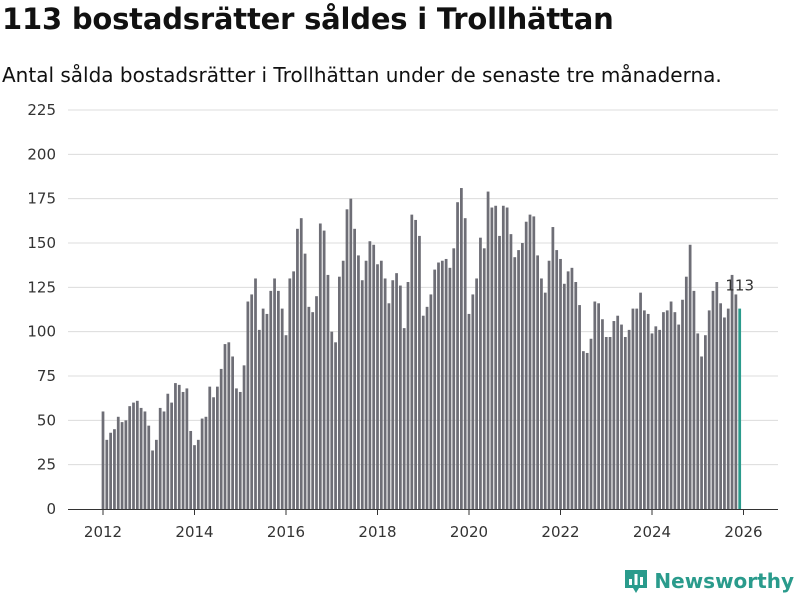  What do you see at coordinates (46, 376) in the screenshot?
I see `y-tick-label: 75` at bounding box center [46, 376].